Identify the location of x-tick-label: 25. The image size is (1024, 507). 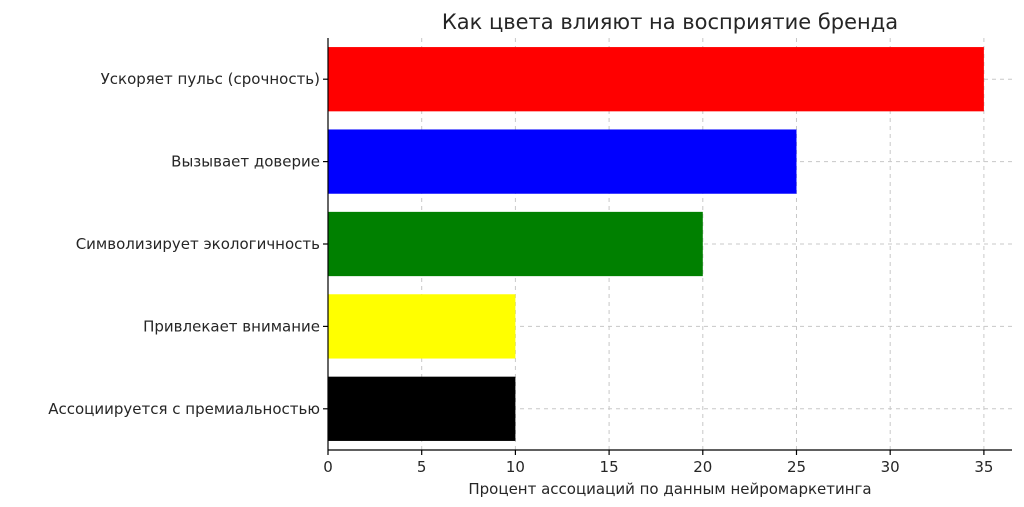
(796, 467).